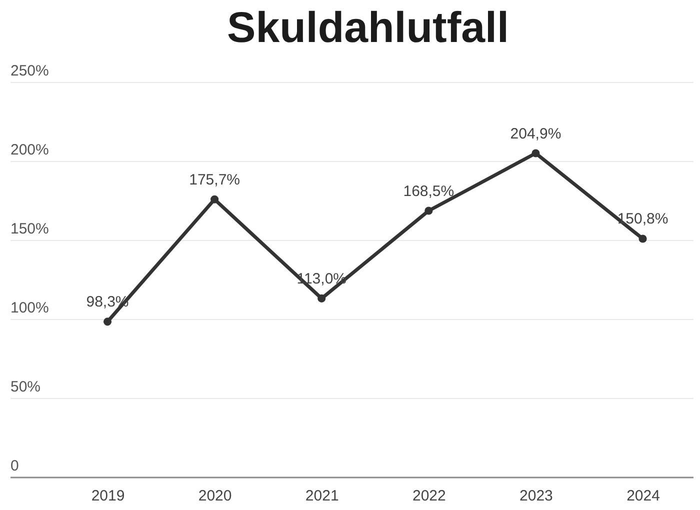 Image resolution: width=700 pixels, height=510 pixels. I want to click on data-label: 168,5%, so click(428, 191).